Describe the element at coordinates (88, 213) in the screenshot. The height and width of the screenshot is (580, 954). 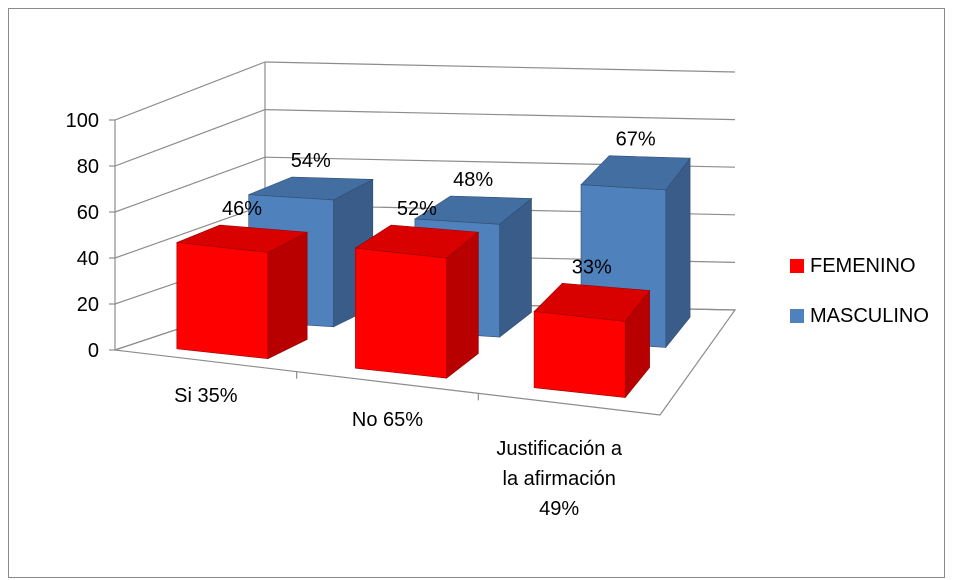
I see `y-tick-label: 60` at that location.